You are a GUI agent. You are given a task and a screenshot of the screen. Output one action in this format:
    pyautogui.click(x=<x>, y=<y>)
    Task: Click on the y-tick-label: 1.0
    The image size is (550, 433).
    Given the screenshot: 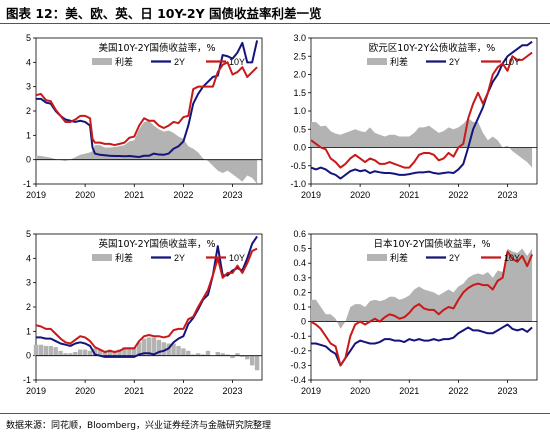 What is the action you would take?
    pyautogui.click(x=299, y=111)
    